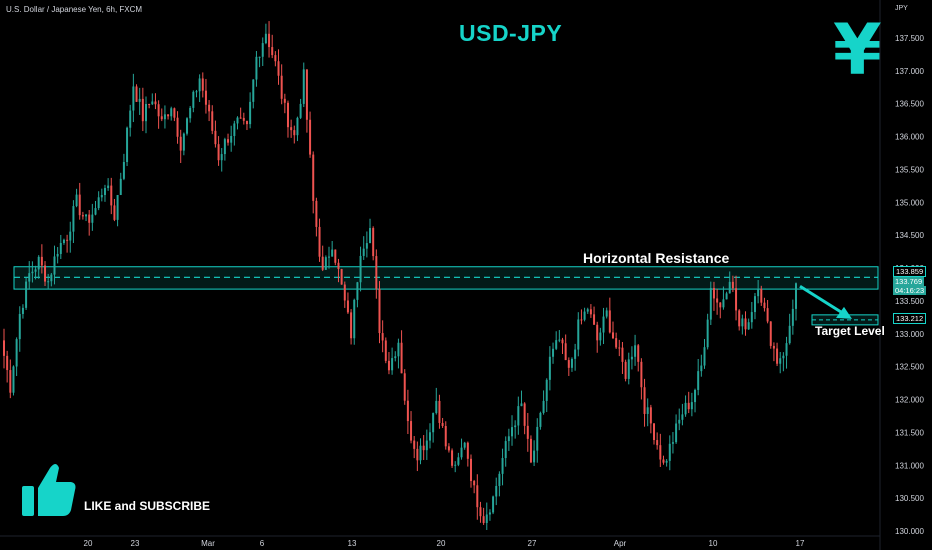 This screenshot has height=550, width=932. What do you see at coordinates (909, 38) in the screenshot?
I see `y-tick-label: 137.500` at bounding box center [909, 38].